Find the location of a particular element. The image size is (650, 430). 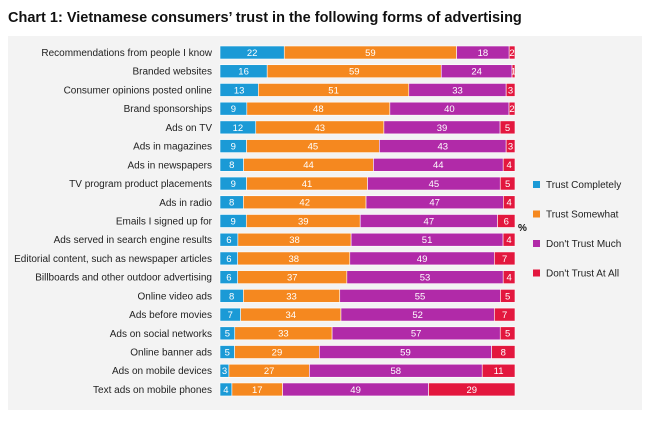

bar-row: 8 44 44 4 is located at coordinates (367, 165).